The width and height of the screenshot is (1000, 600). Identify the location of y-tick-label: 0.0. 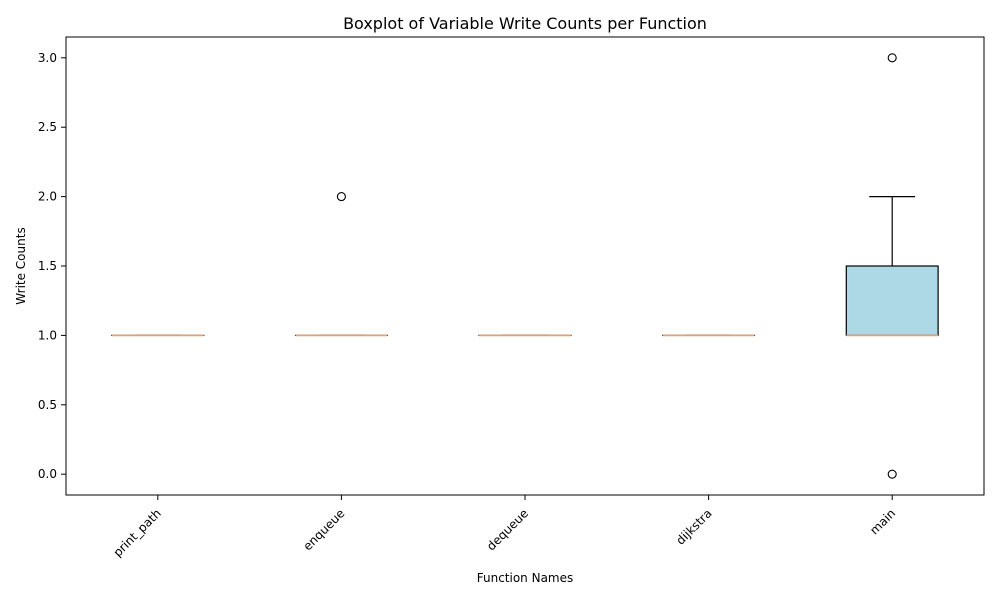
(47, 474).